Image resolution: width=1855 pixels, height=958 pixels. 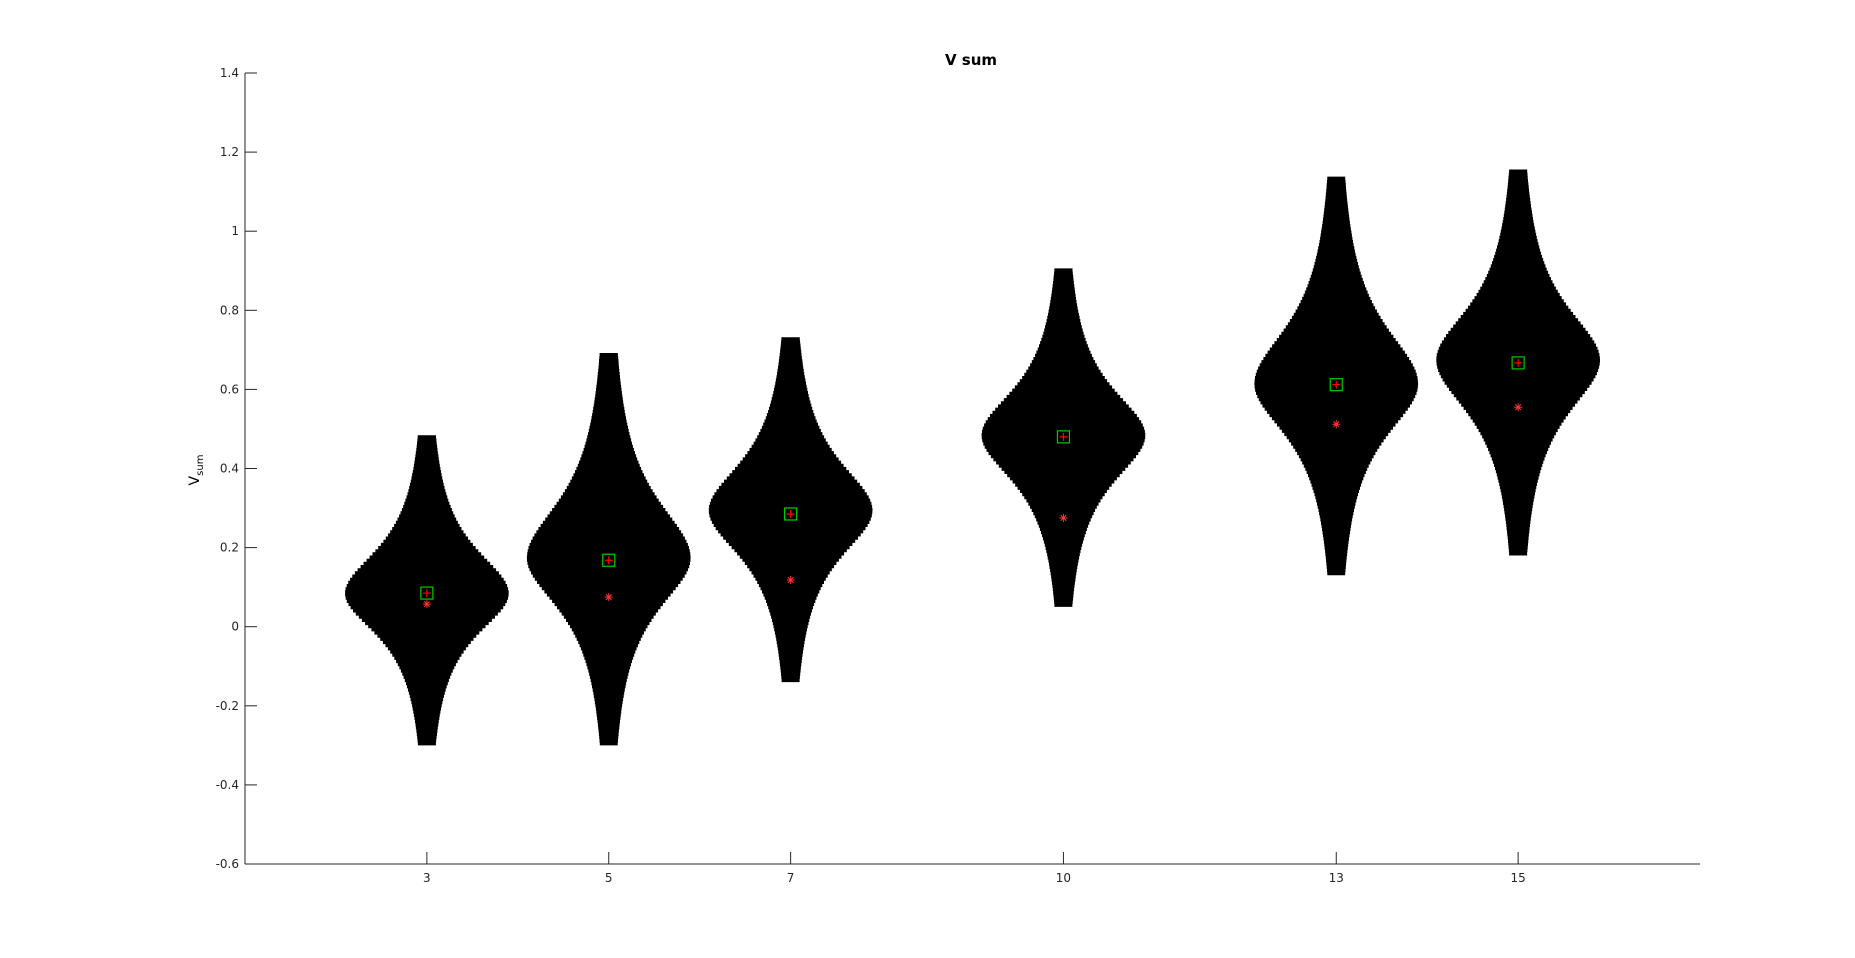 I want to click on y-tick-label-5: 0.4, so click(x=229, y=469).